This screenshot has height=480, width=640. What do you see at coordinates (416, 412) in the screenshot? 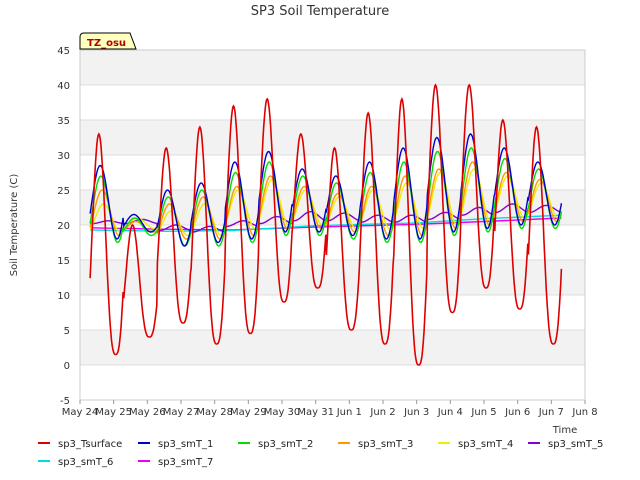
I see `x-tick-label: Jun 3` at bounding box center [416, 412].